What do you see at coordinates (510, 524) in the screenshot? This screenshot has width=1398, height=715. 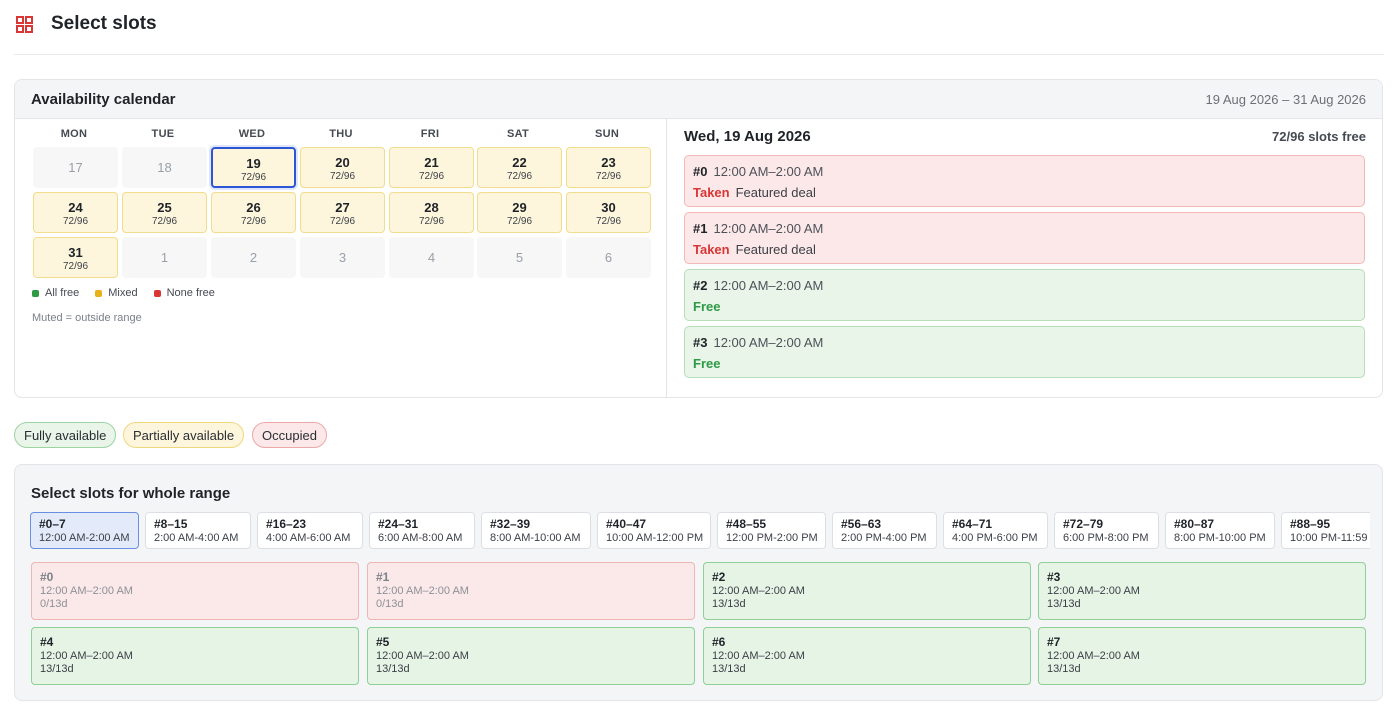 I see `slot-group-tab-range: #32–39` at bounding box center [510, 524].